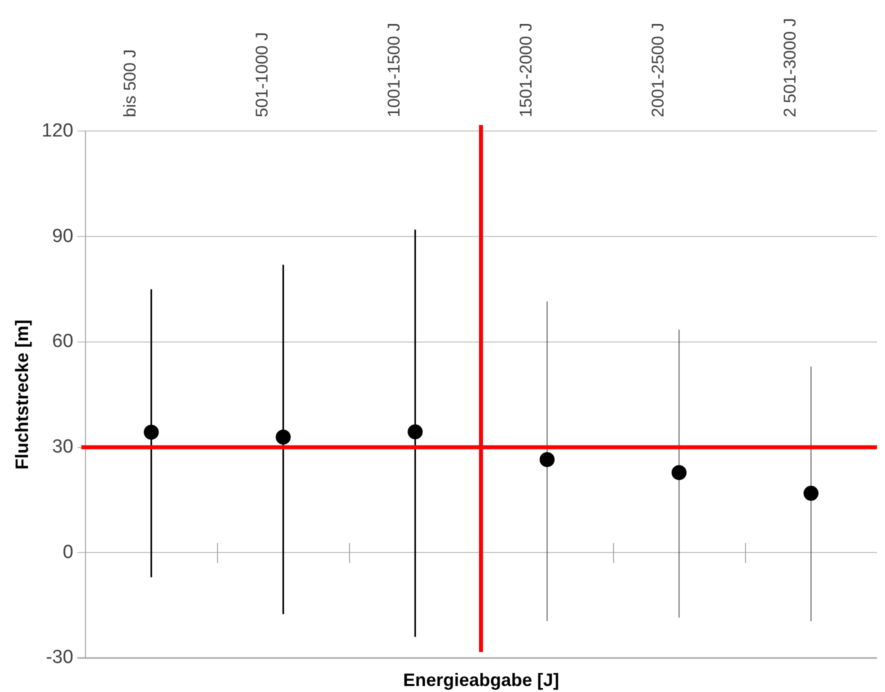  What do you see at coordinates (790, 68) in the screenshot?
I see `x-tick-label: 2 501-3000 J` at bounding box center [790, 68].